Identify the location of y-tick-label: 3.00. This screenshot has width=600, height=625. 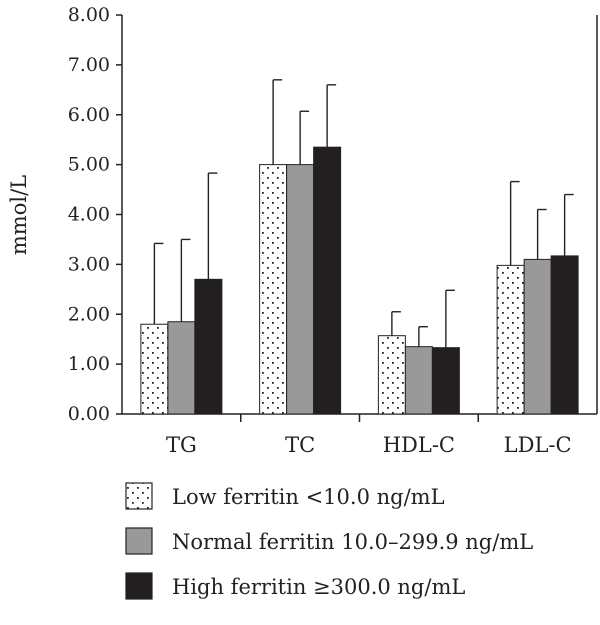
(89, 264).